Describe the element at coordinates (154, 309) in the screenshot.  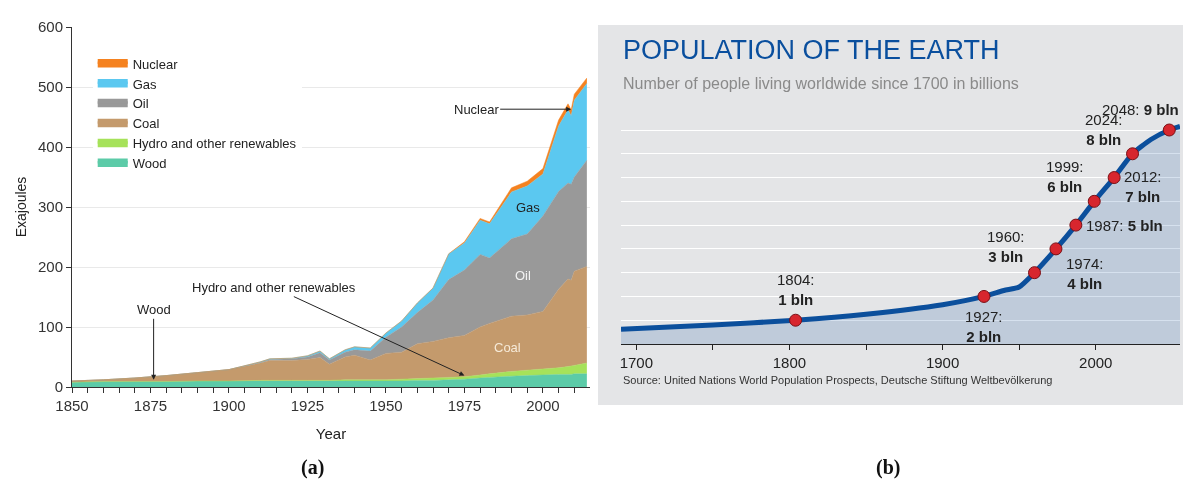
I see `annotation: Wood` at that location.